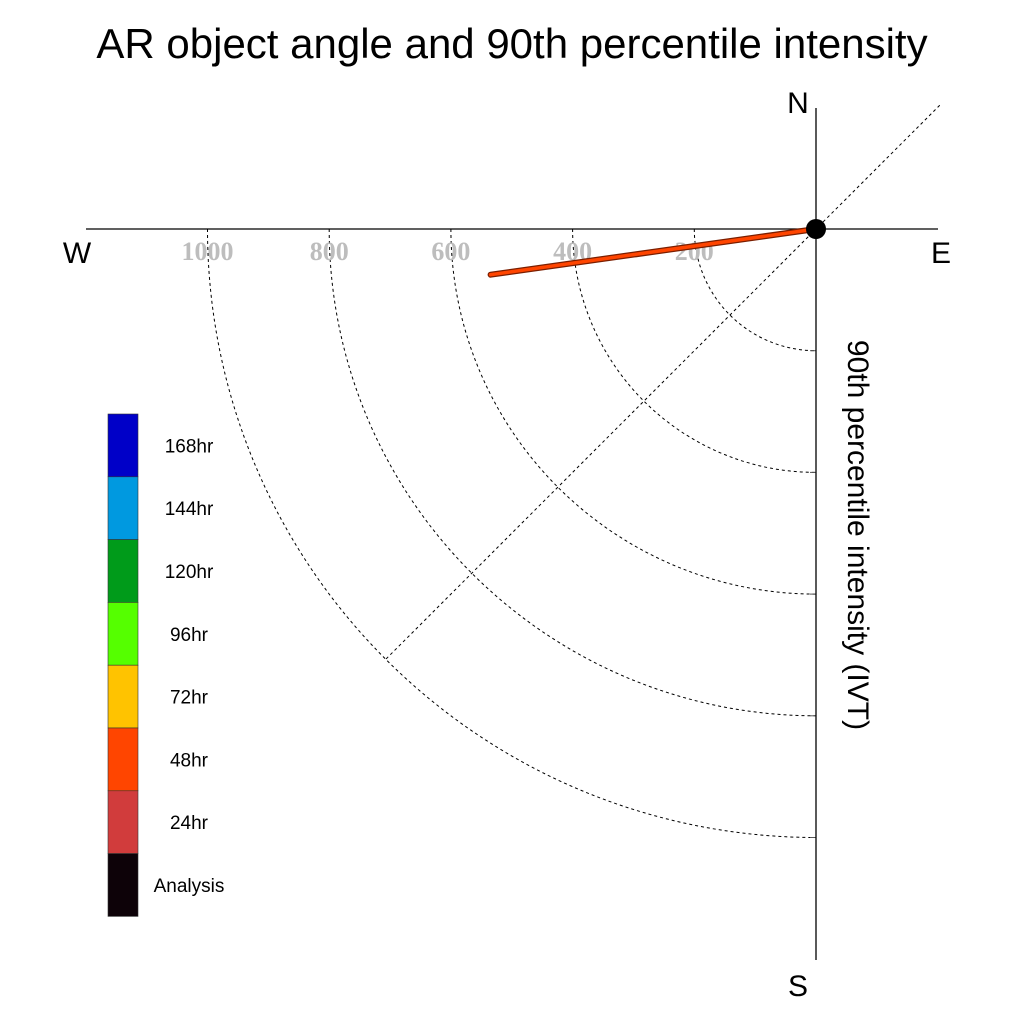 The height and width of the screenshot is (1024, 1024). Describe the element at coordinates (166, 665) in the screenshot. I see `legend: 168hr 144hr 120hr 96hr 72hr 48hr 24hr Analysis` at that location.